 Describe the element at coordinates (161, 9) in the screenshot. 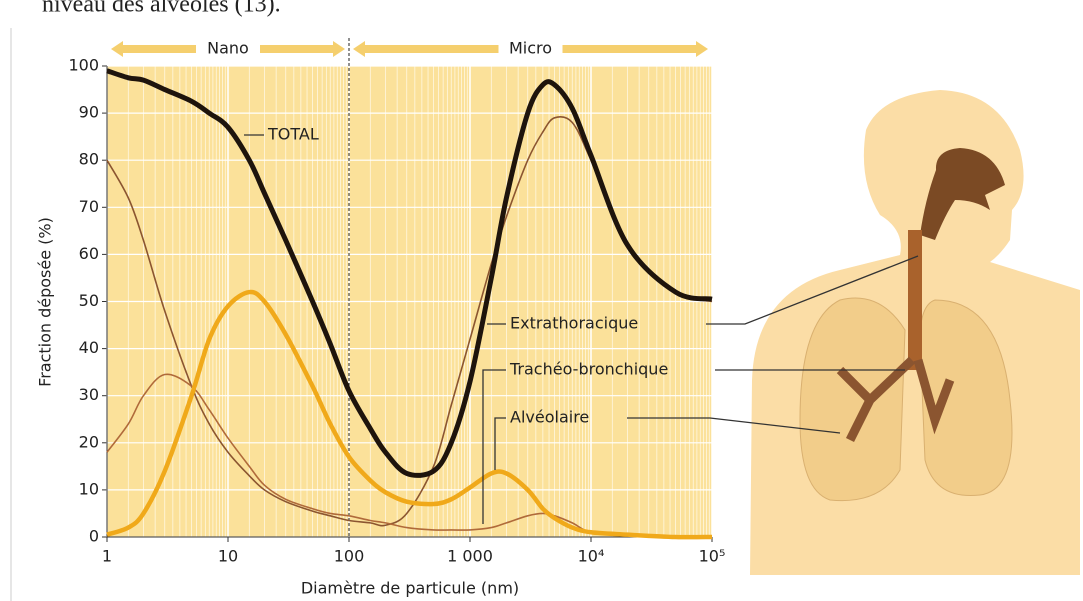

I see `caption: niveau des alvéoles (13).` at that location.